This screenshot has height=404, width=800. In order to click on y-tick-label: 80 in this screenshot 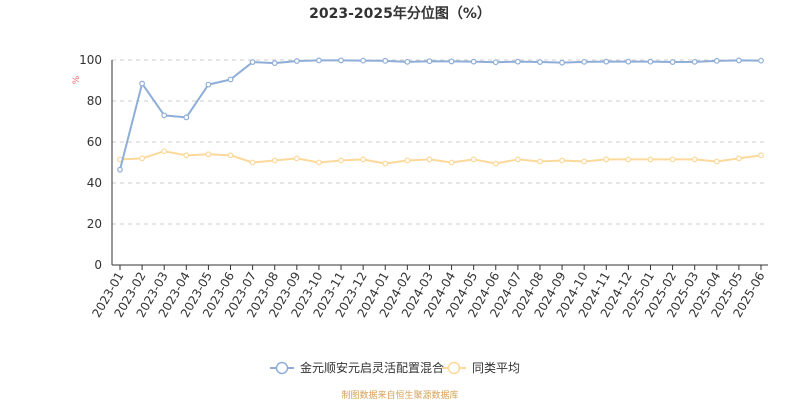, I will do `click(94, 101)`.